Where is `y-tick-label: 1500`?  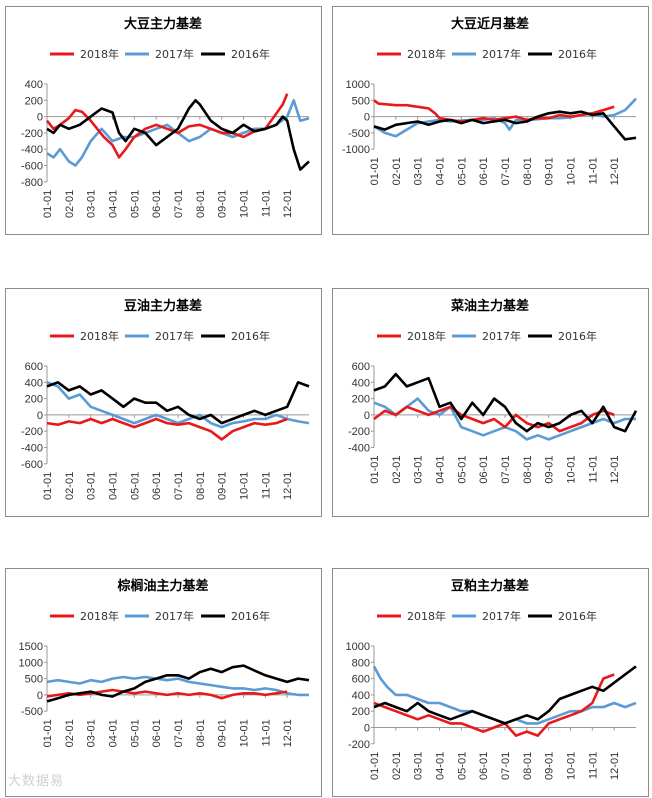 y-tick-label: 1500 is located at coordinates (31, 647).